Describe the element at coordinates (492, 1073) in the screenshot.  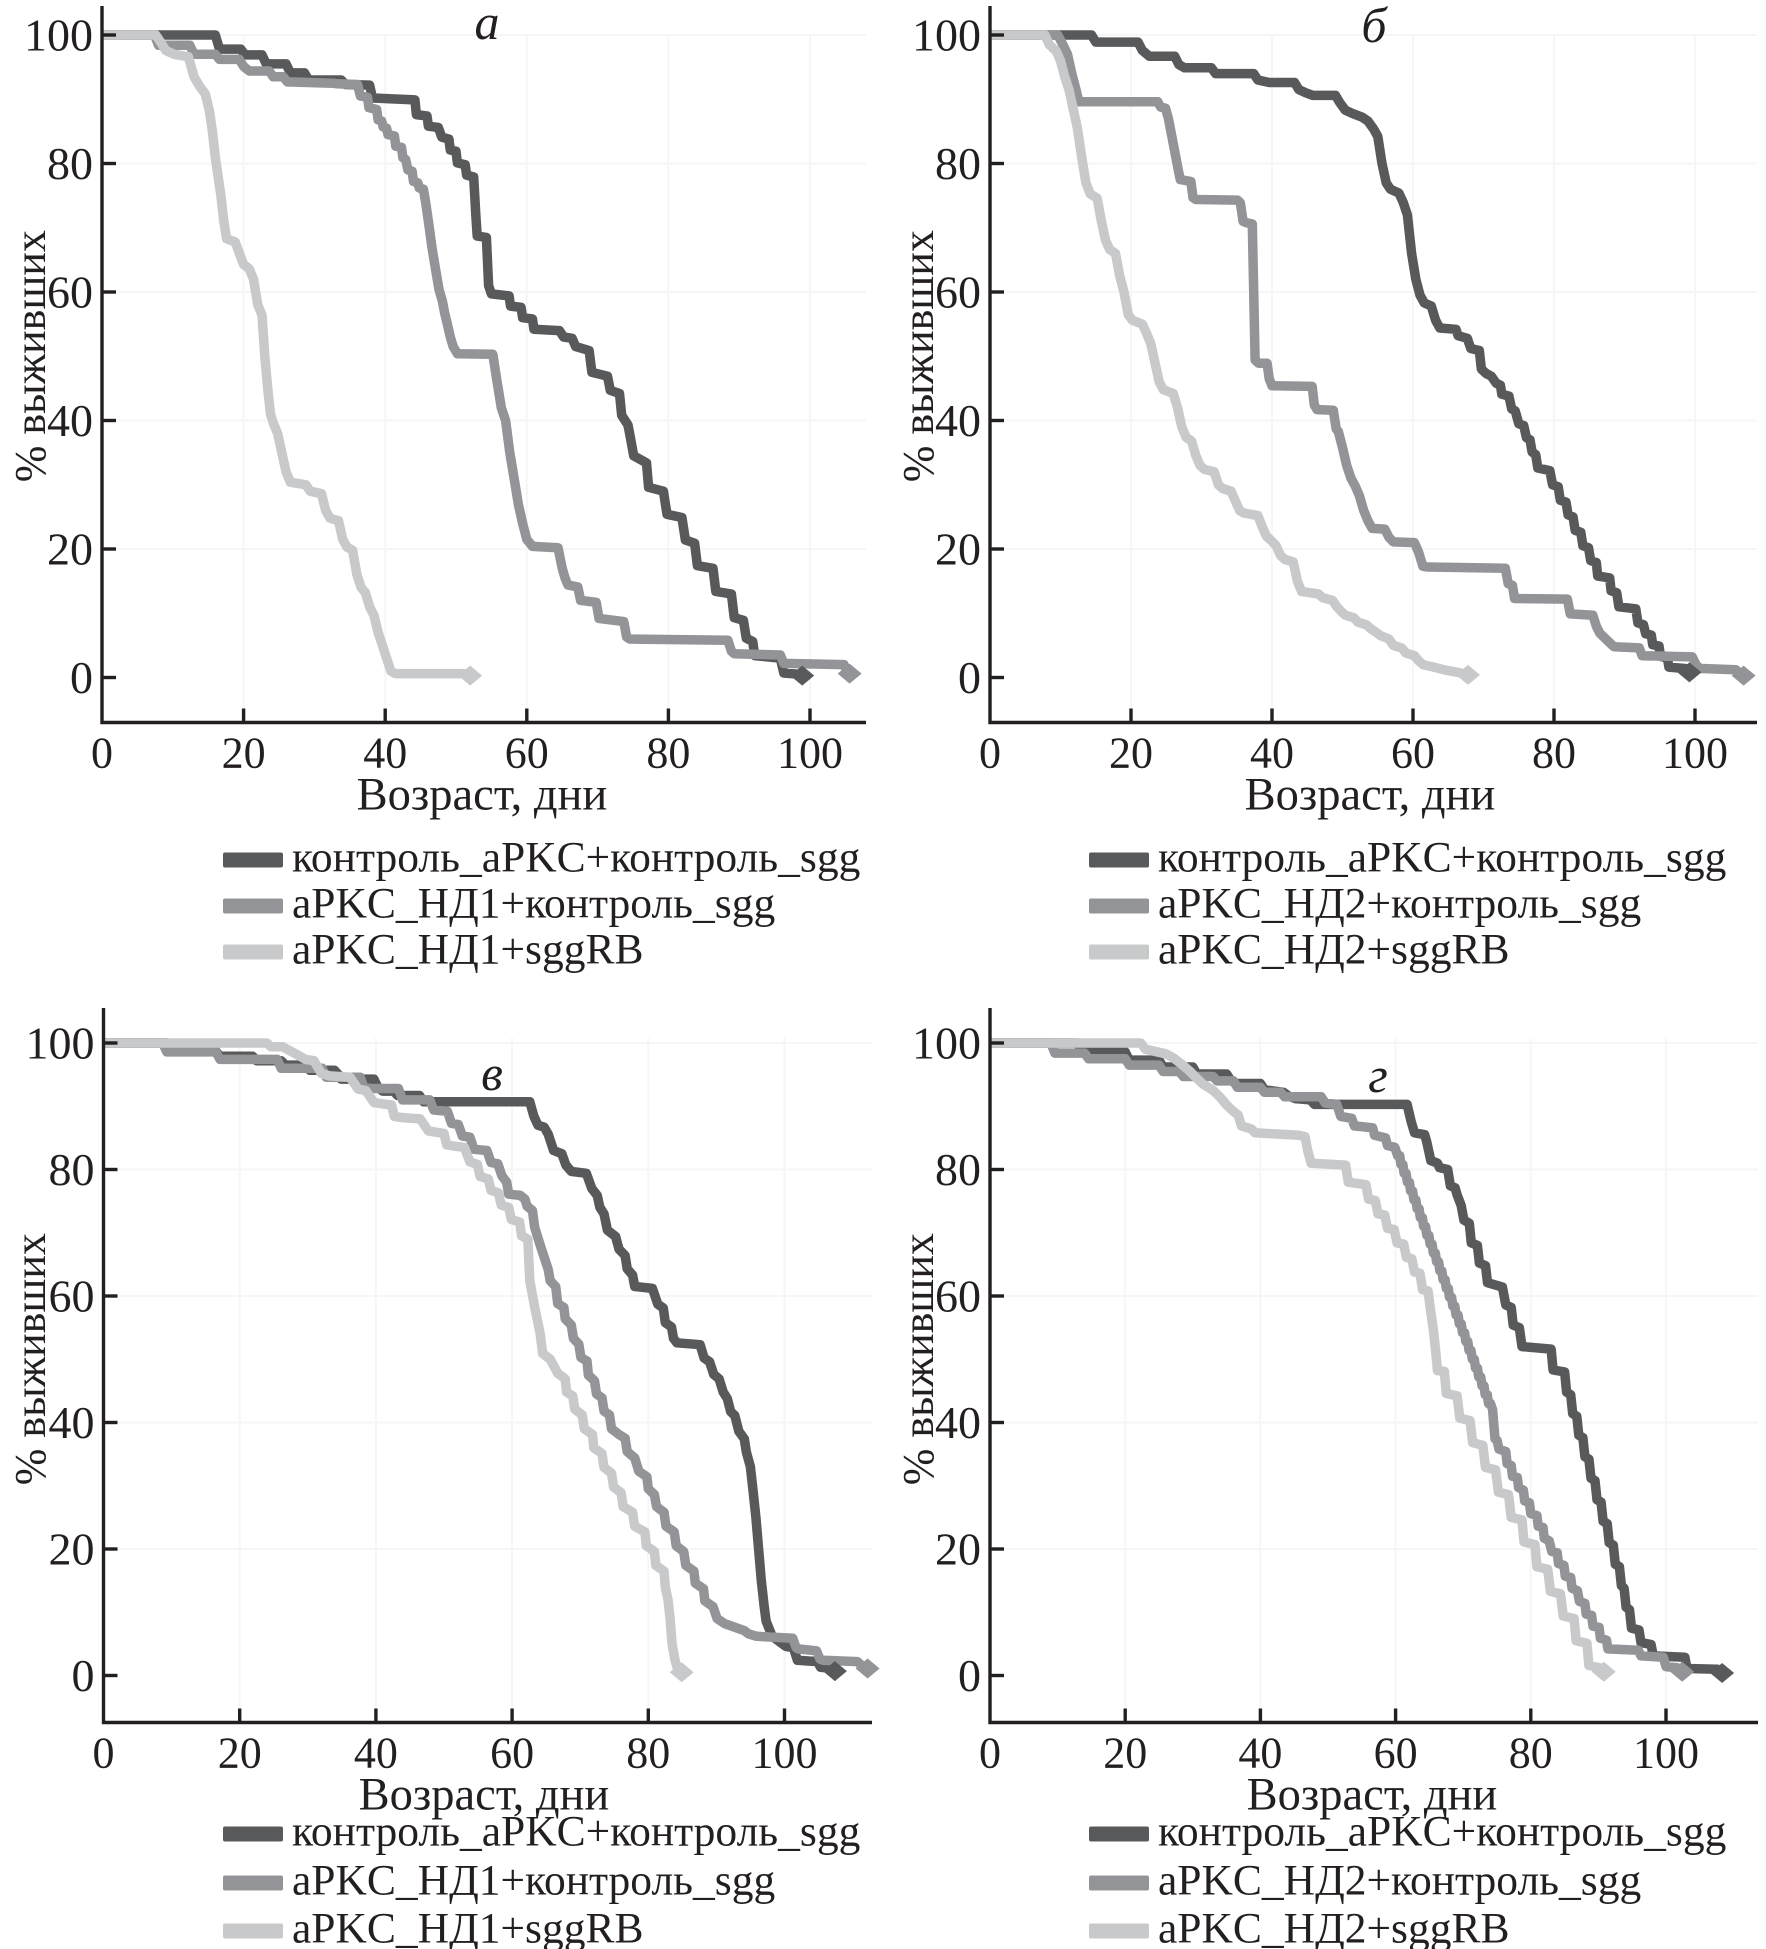
I see `svg-text: в` at that location.